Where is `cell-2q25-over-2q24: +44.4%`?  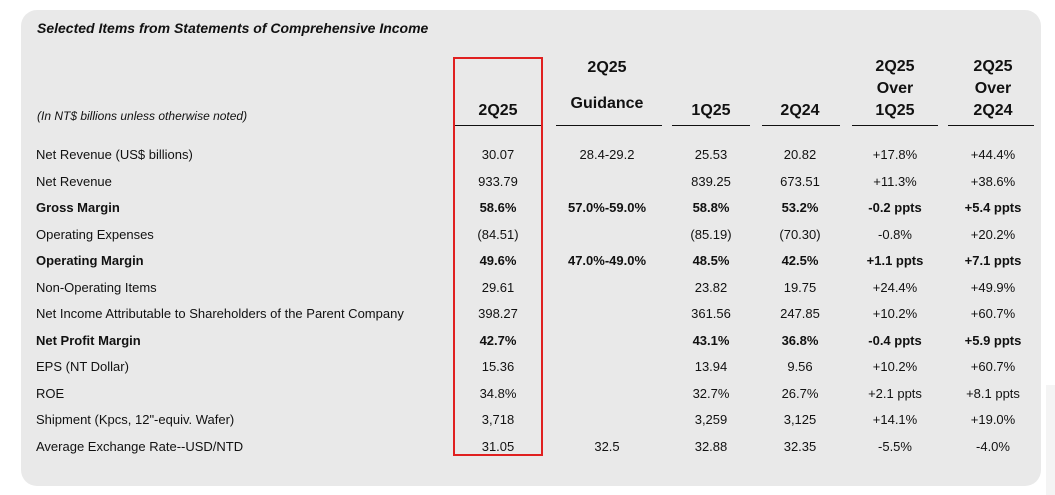
cell-2q25-over-2q24: +44.4% is located at coordinates (993, 154).